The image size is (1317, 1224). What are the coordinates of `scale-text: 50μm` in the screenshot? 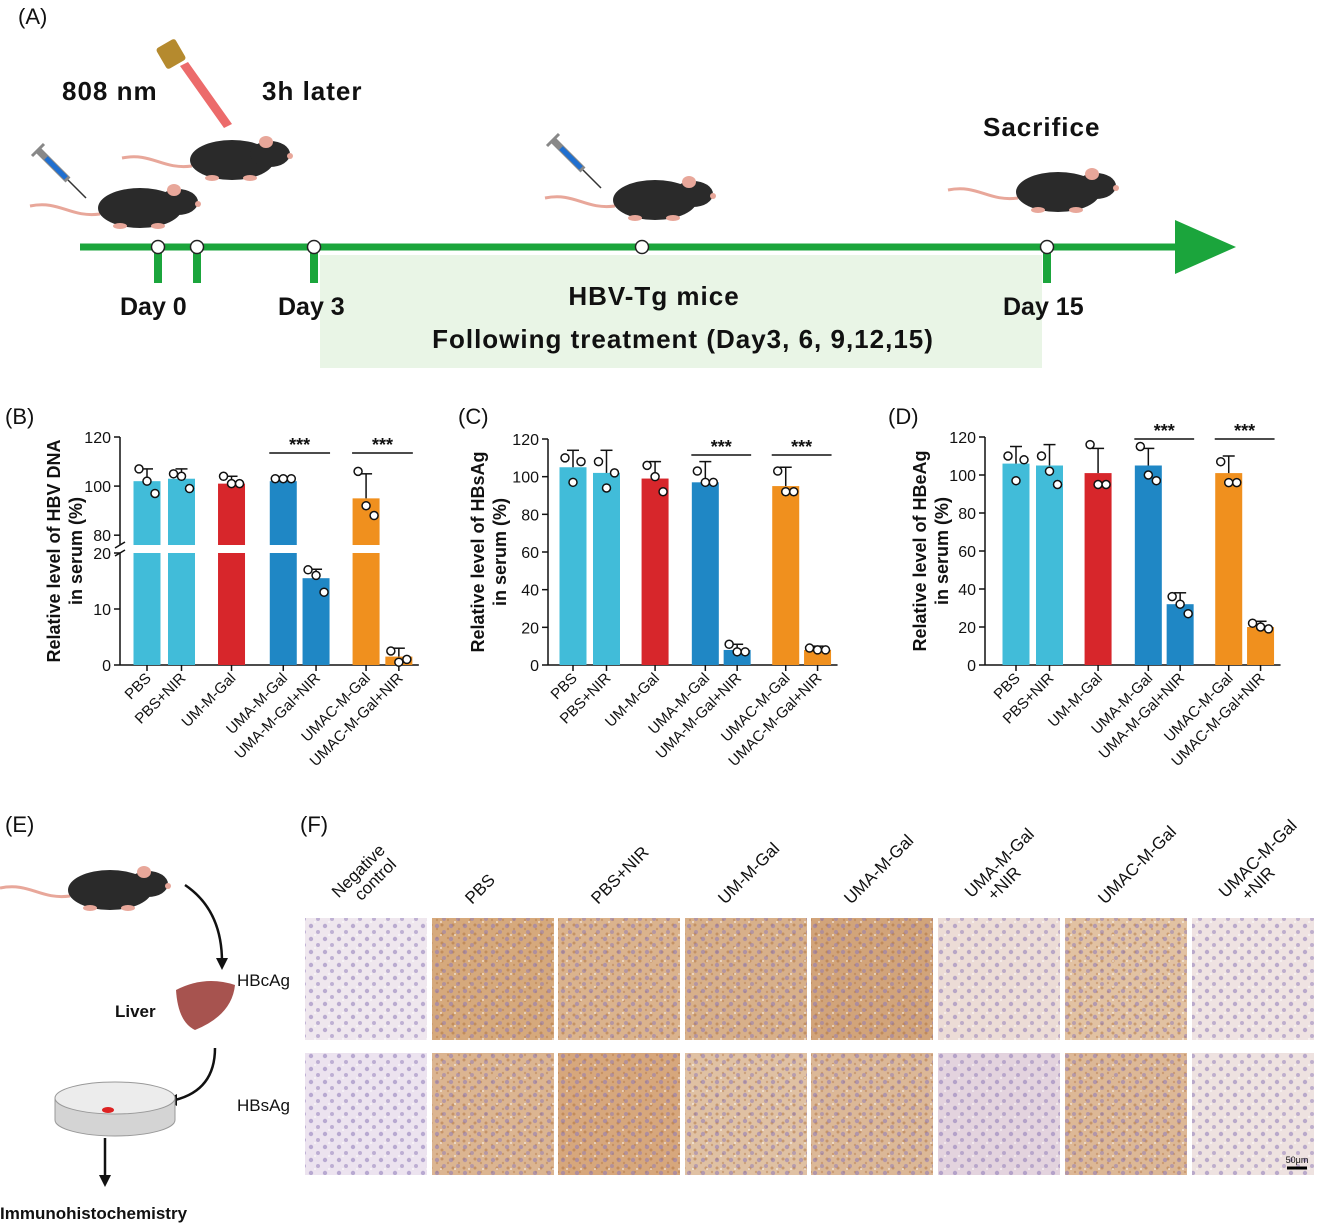 It's located at (1297, 1160).